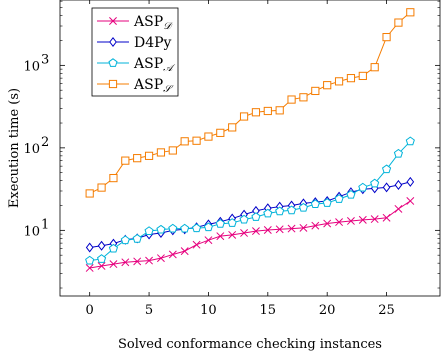  What do you see at coordinates (45, 224) in the screenshot?
I see `y-tick-exponent: 1` at bounding box center [45, 224].